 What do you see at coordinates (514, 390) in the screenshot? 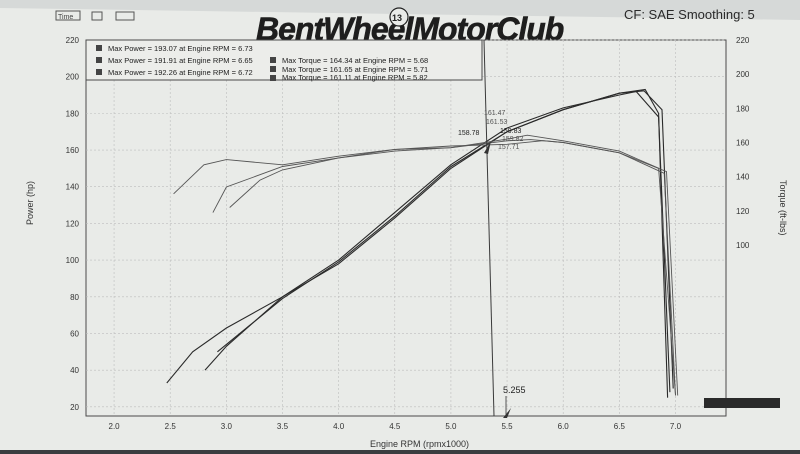
I see `cursor-rpm-label: 5.255` at bounding box center [514, 390].